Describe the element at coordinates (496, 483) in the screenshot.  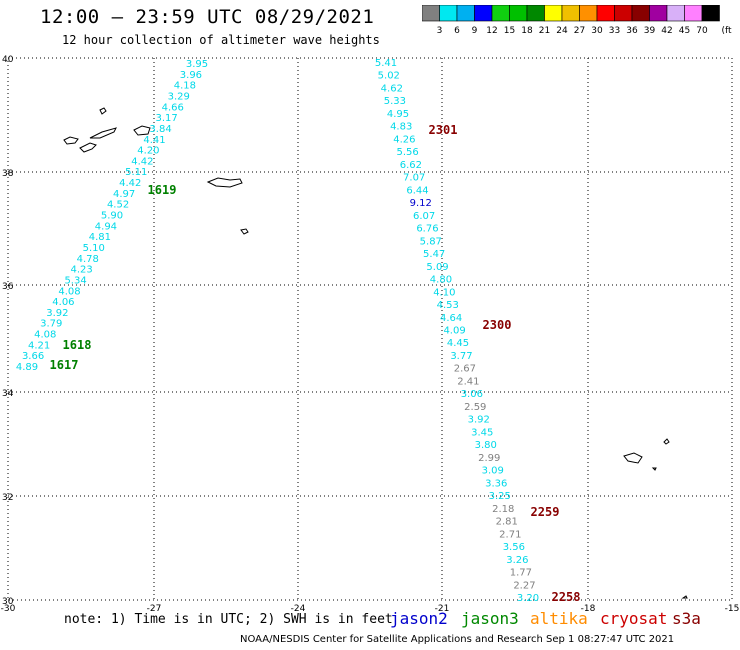
I see `wave-height-value: 3.36` at that location.